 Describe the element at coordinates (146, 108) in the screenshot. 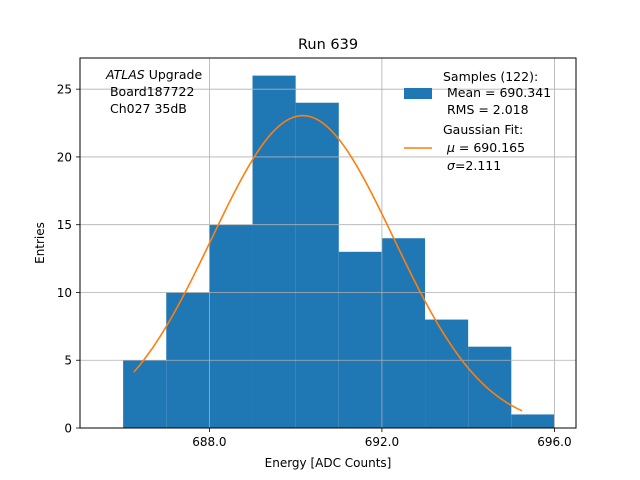

I see `annotation-channel: Ch027 35dB` at that location.